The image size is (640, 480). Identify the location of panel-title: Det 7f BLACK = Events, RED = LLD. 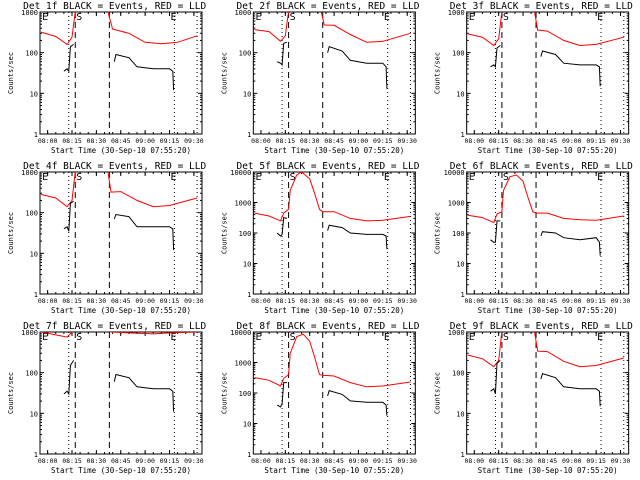
(114, 326).